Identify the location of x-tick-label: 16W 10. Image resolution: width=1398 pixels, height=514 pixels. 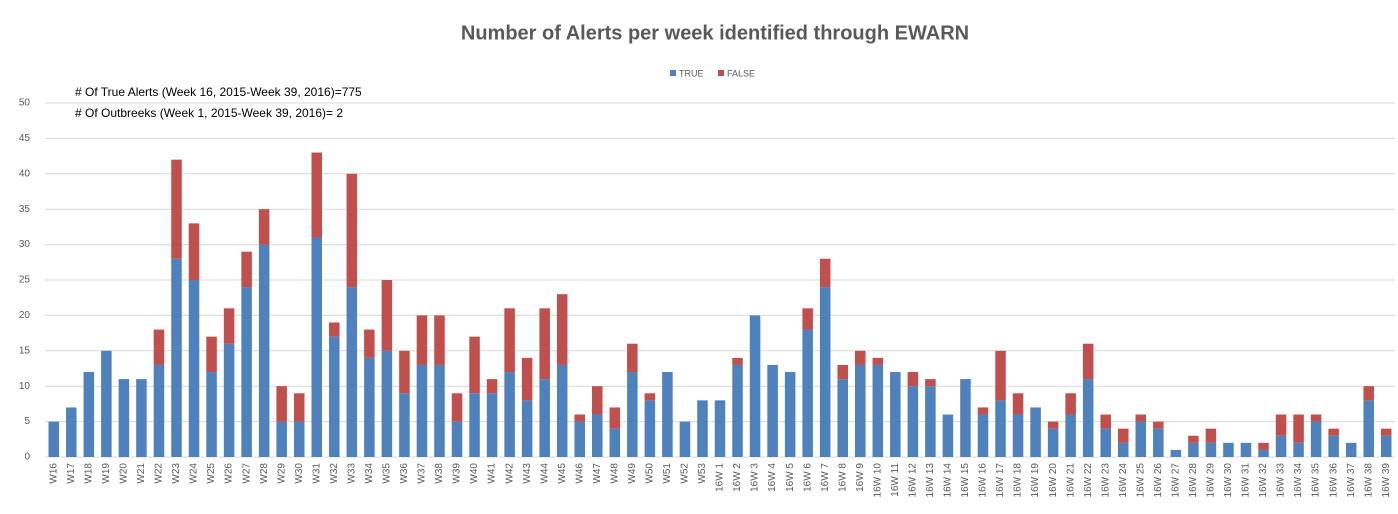
(877, 480).